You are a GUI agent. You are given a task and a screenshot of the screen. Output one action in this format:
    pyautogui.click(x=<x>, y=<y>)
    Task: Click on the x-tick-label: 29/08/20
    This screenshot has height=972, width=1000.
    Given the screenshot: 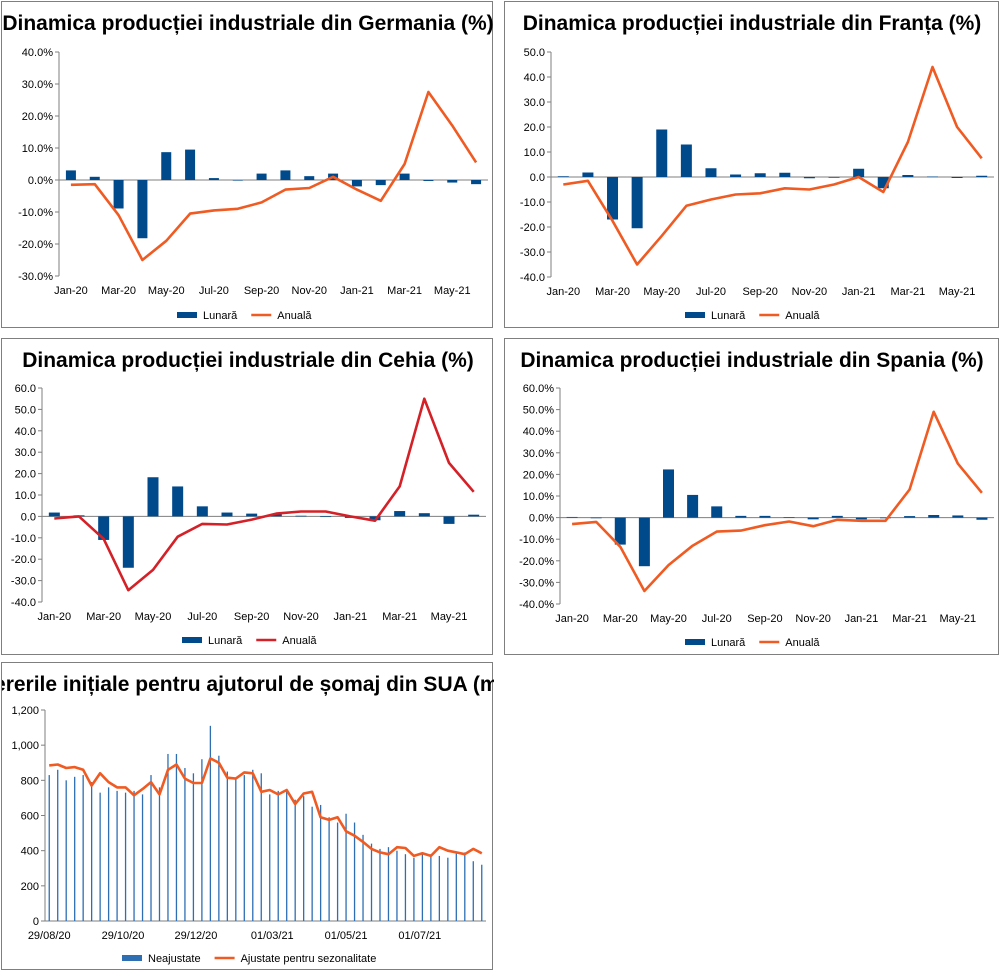 What is the action you would take?
    pyautogui.click(x=49, y=936)
    